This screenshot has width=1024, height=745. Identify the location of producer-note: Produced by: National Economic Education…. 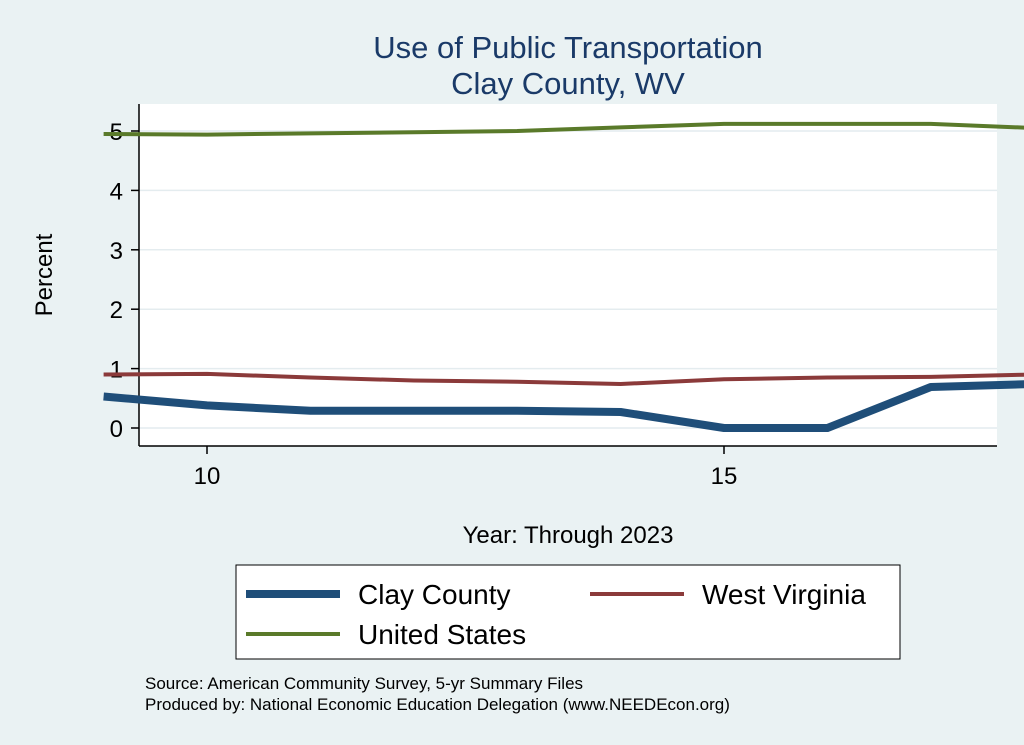
(437, 704).